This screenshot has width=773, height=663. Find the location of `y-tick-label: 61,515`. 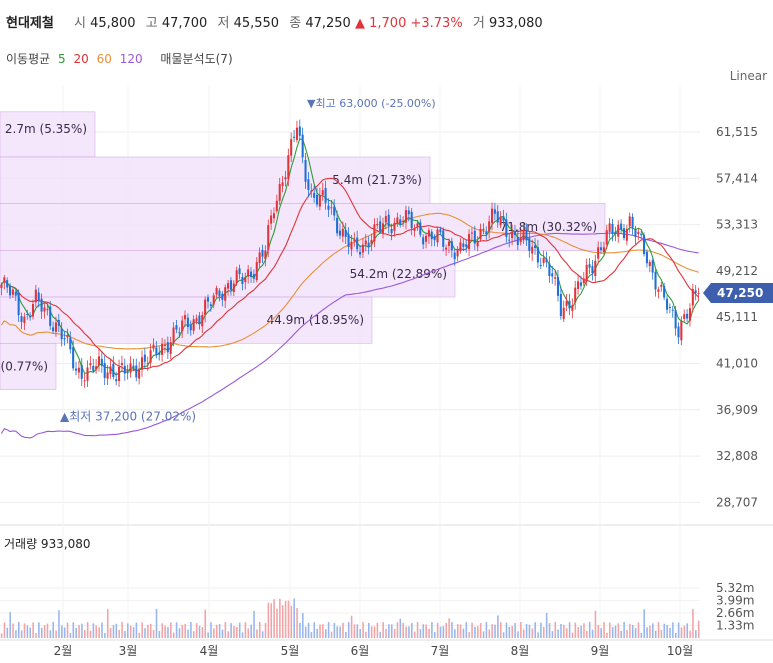

y-tick-label: 61,515 is located at coordinates (737, 132).